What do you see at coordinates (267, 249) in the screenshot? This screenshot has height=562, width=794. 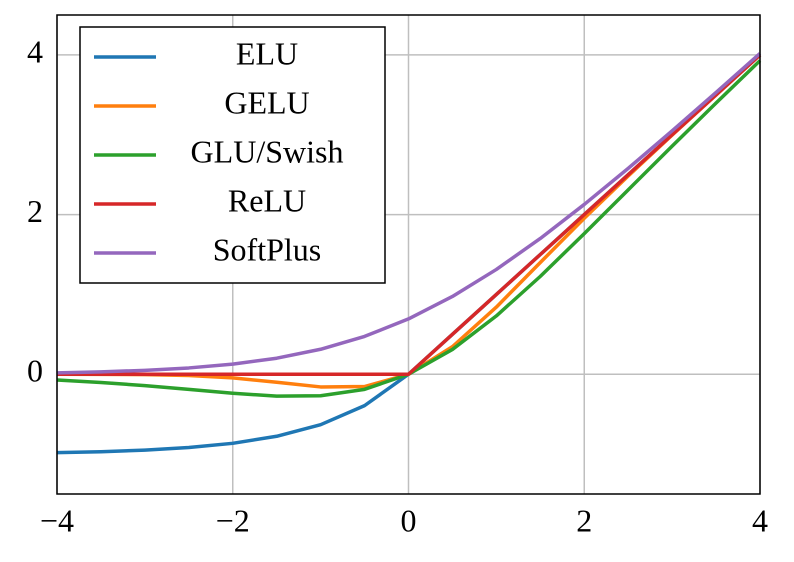 I see `legend-label: SoftPlus` at bounding box center [267, 249].